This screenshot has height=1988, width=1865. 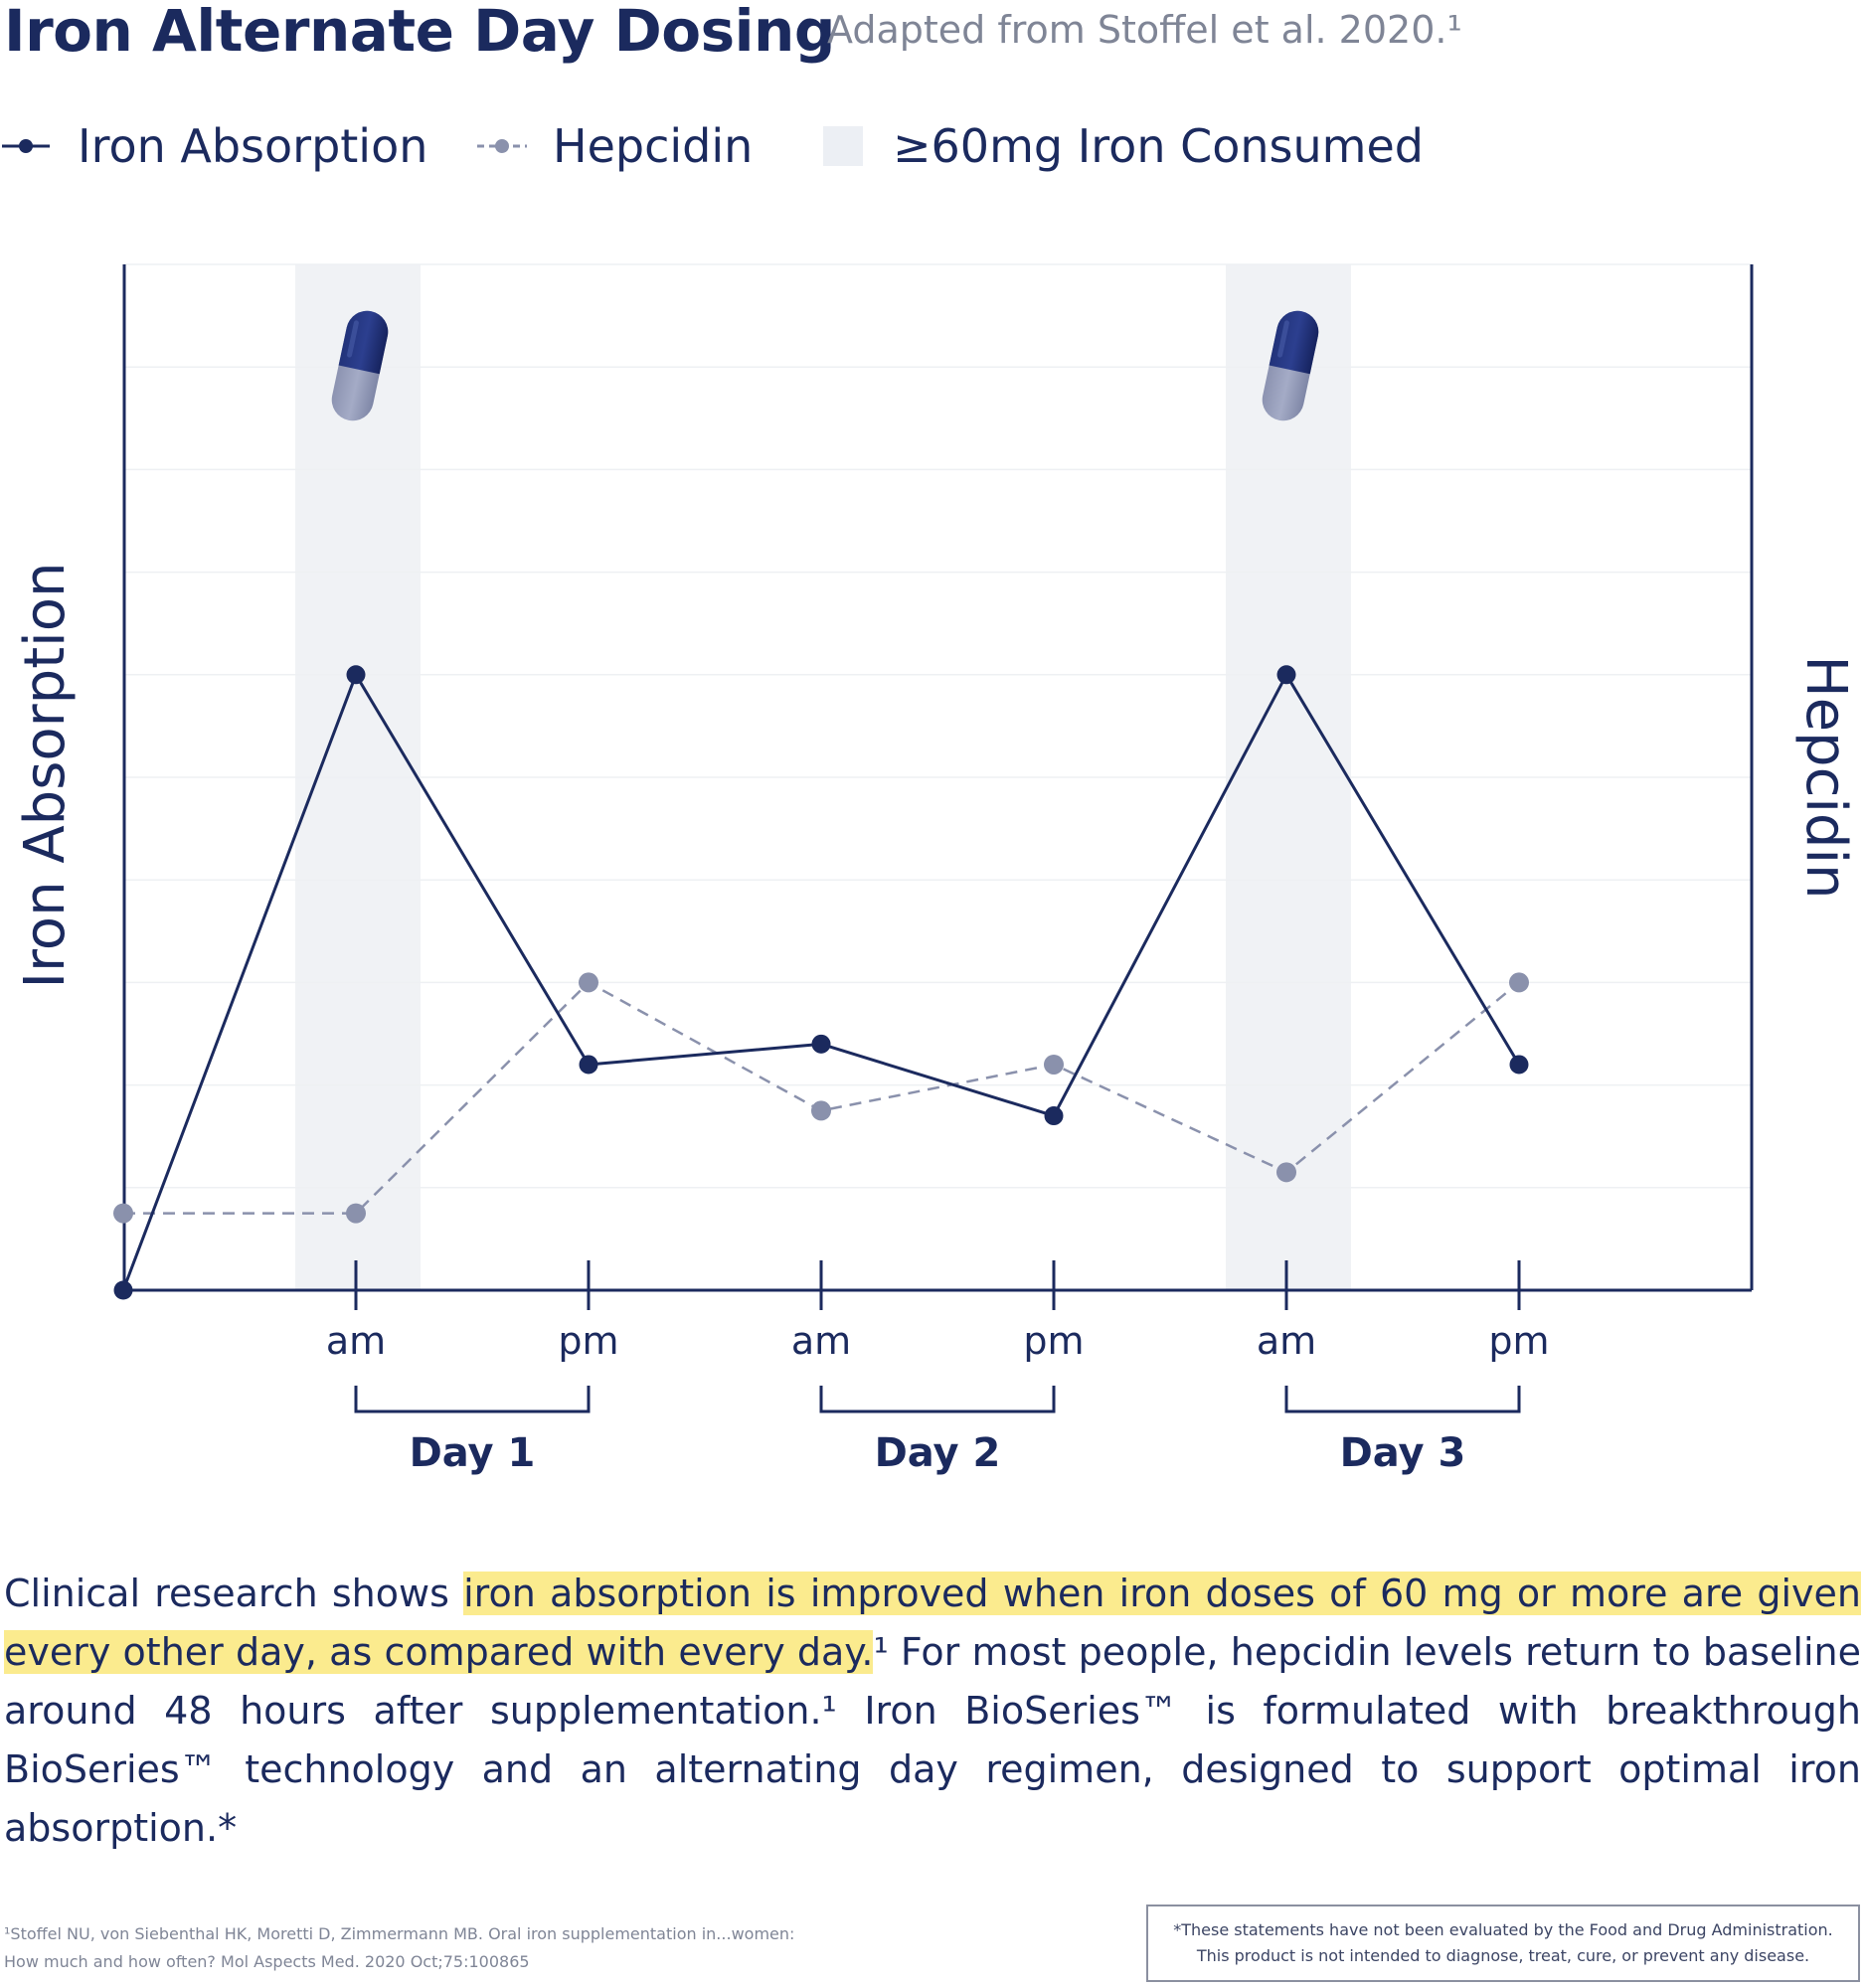 What do you see at coordinates (234, 1593) in the screenshot?
I see `paragraph-text-start: Clinical research shows` at bounding box center [234, 1593].